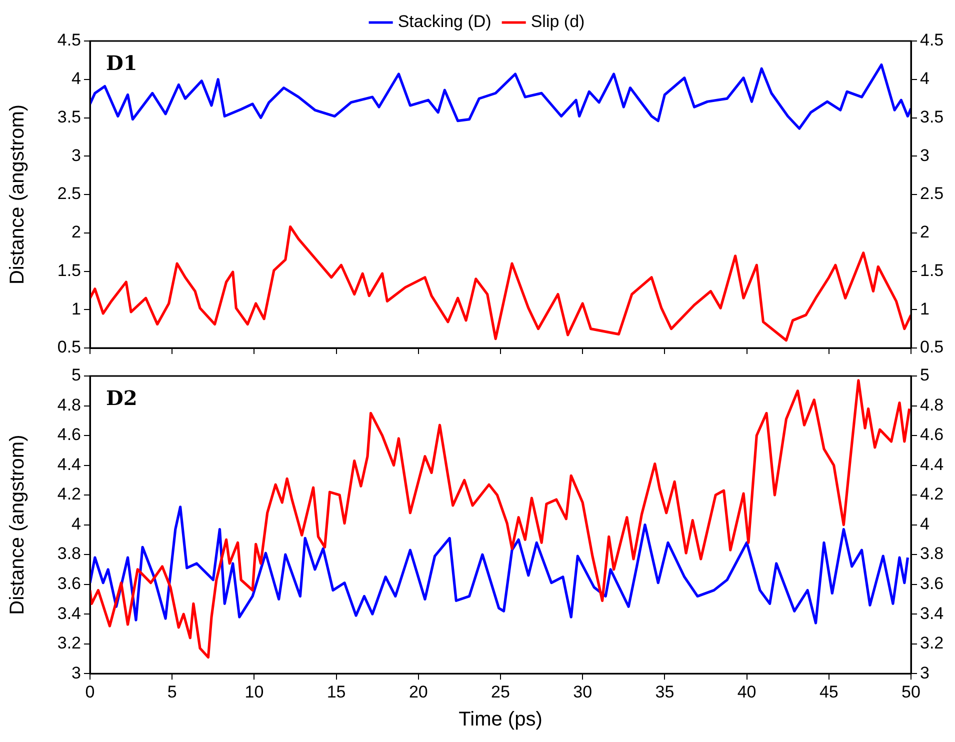 This screenshot has height=742, width=955. Describe the element at coordinates (69, 464) in the screenshot. I see `y-tick-label: 4.4` at that location.